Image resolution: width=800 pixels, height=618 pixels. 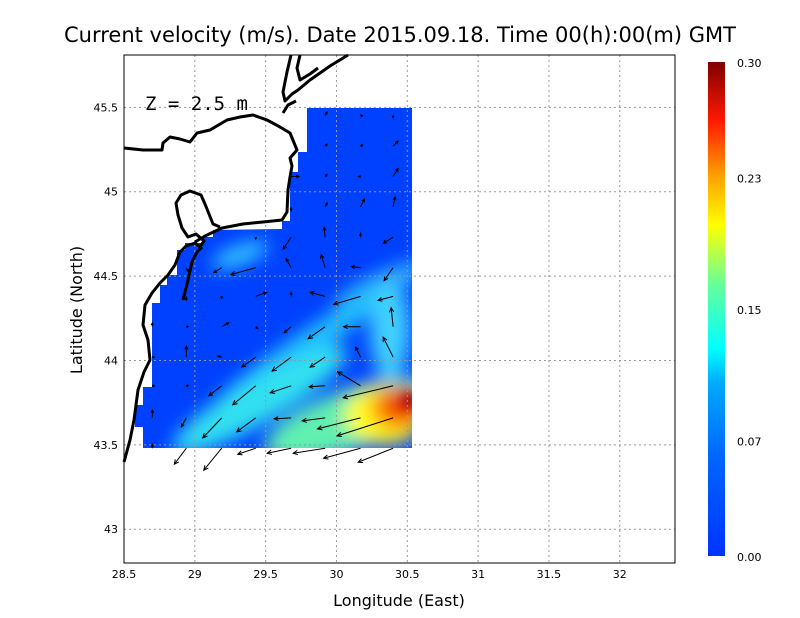 I want to click on y-axis-label: Latitude (North), so click(x=76, y=310).